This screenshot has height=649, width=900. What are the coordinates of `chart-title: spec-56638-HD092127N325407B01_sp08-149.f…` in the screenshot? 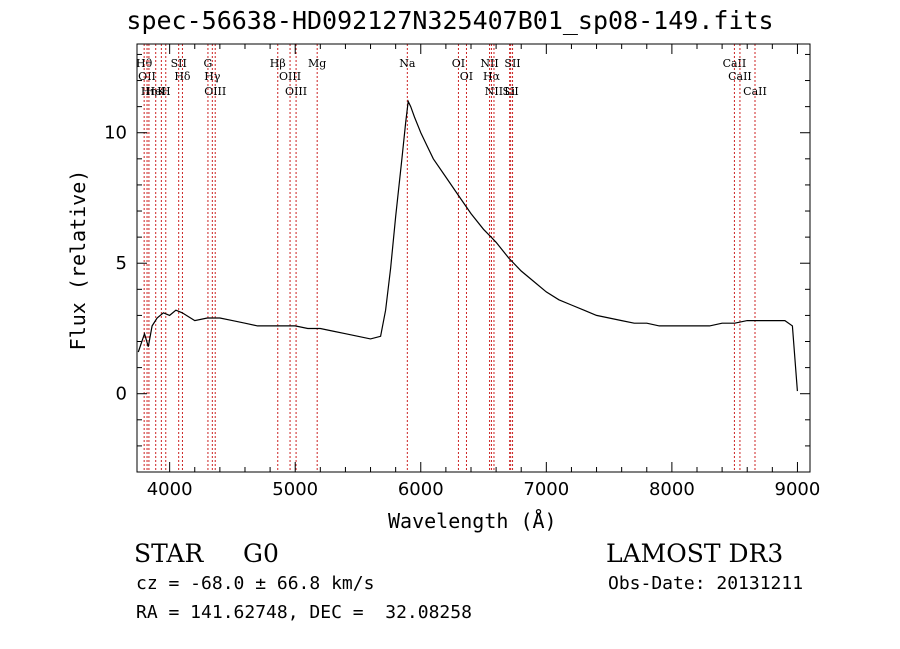 It's located at (450, 20).